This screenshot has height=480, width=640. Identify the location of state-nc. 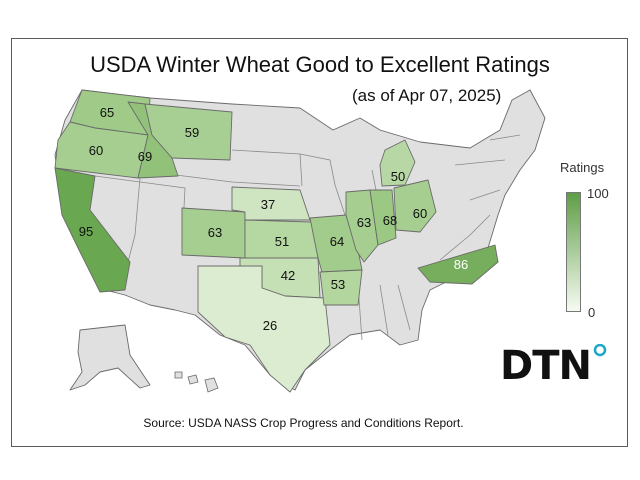
(458, 264).